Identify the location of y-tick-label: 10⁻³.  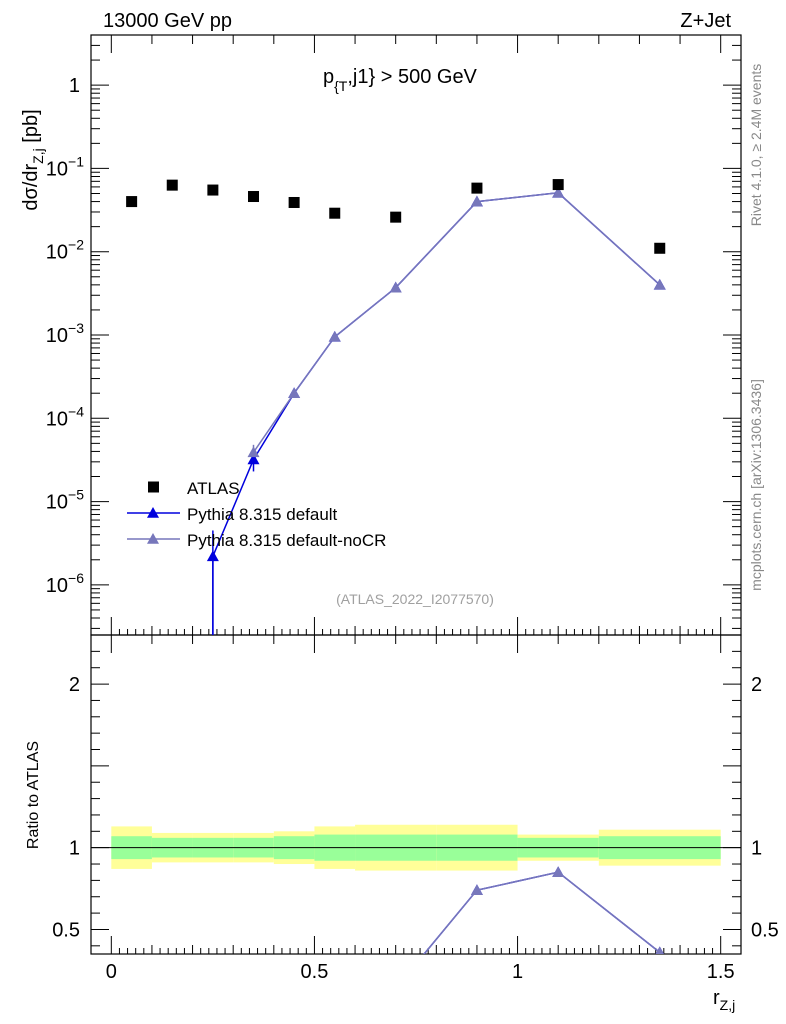
(65, 333).